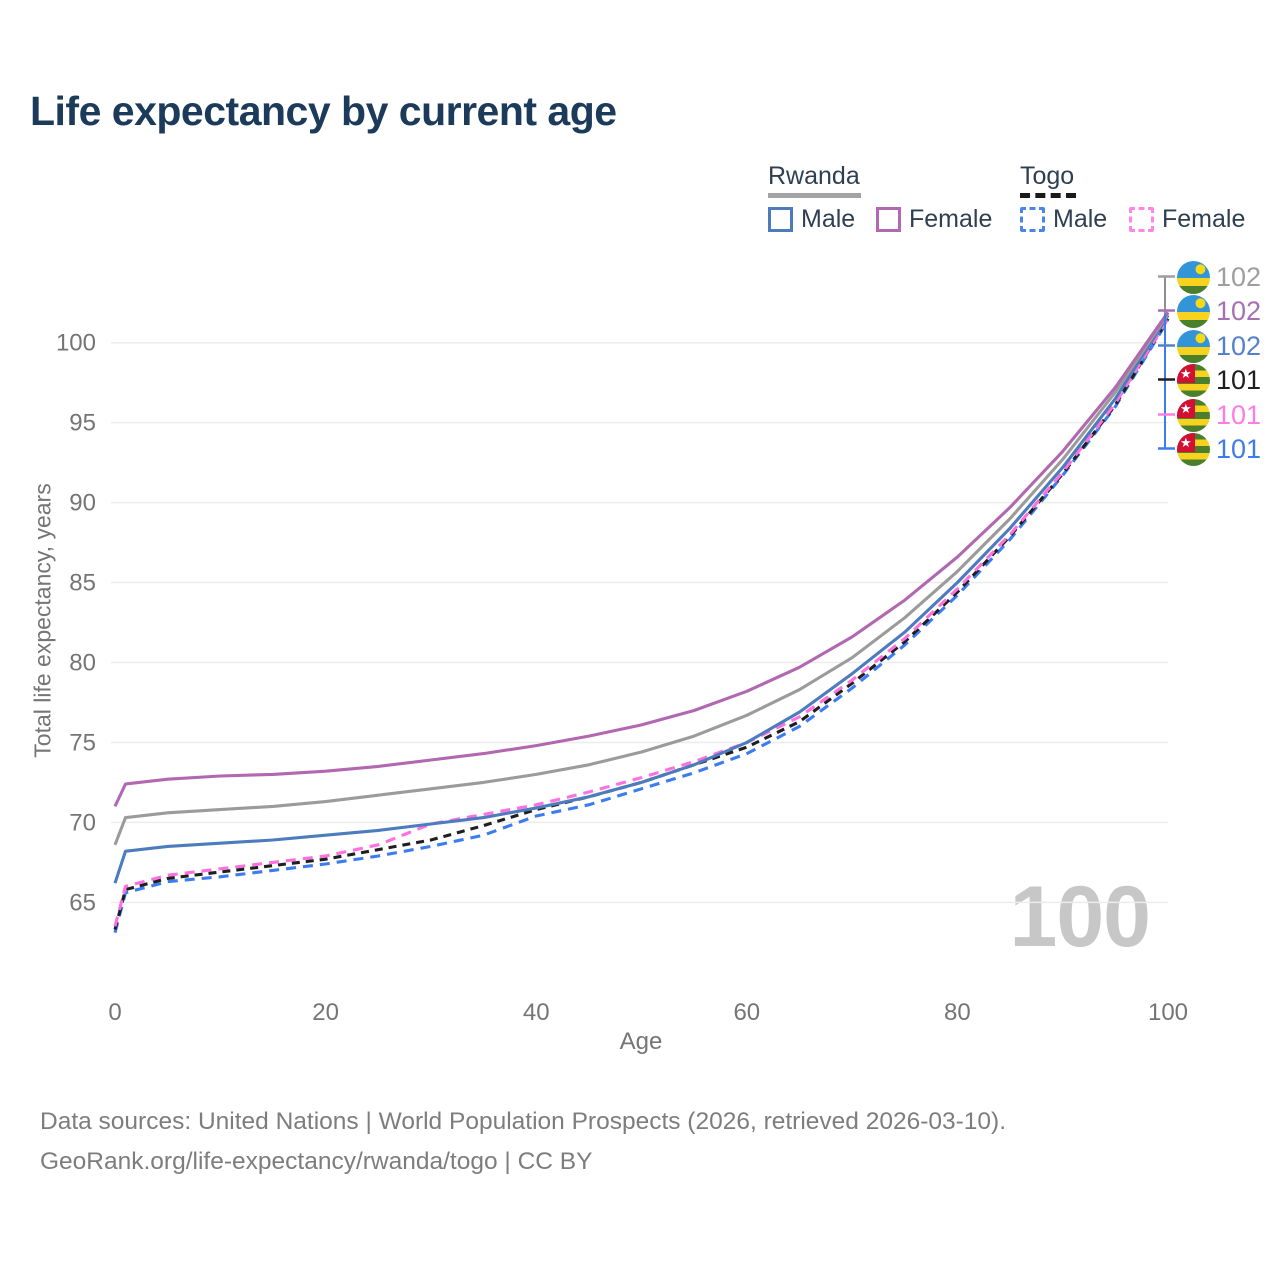 The image size is (1280, 1280). What do you see at coordinates (82, 902) in the screenshot?
I see `y-tick-label: 65` at bounding box center [82, 902].